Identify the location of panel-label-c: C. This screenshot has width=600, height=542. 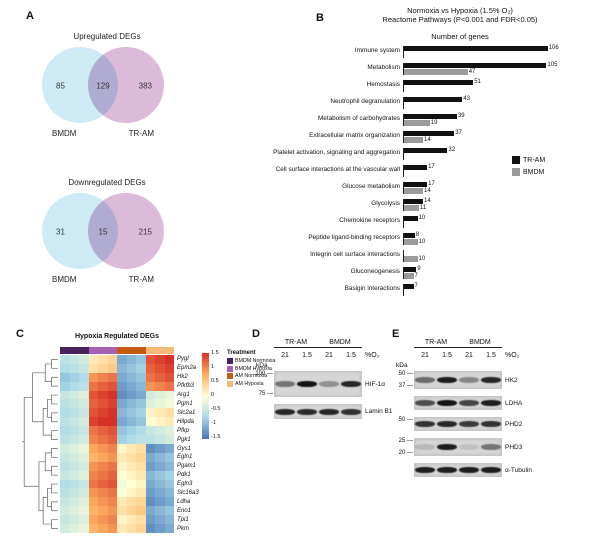
(20, 334).